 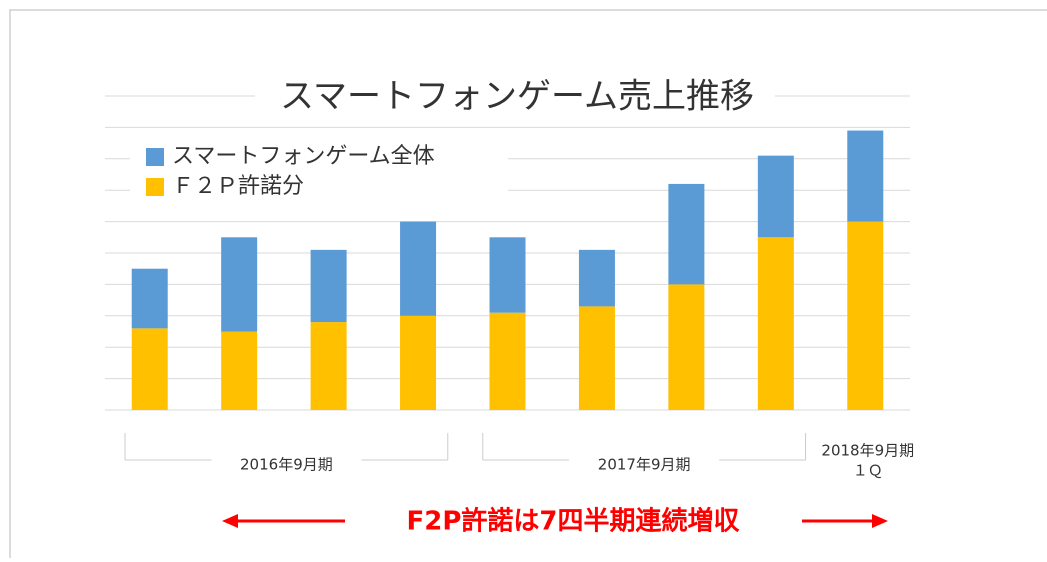 I want to click on title-background, so click(x=515, y=97).